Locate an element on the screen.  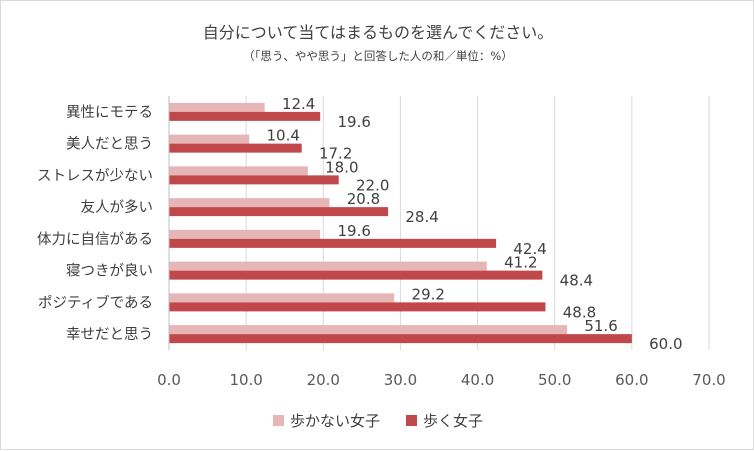
x-tick-label: 30.0 is located at coordinates (400, 380).